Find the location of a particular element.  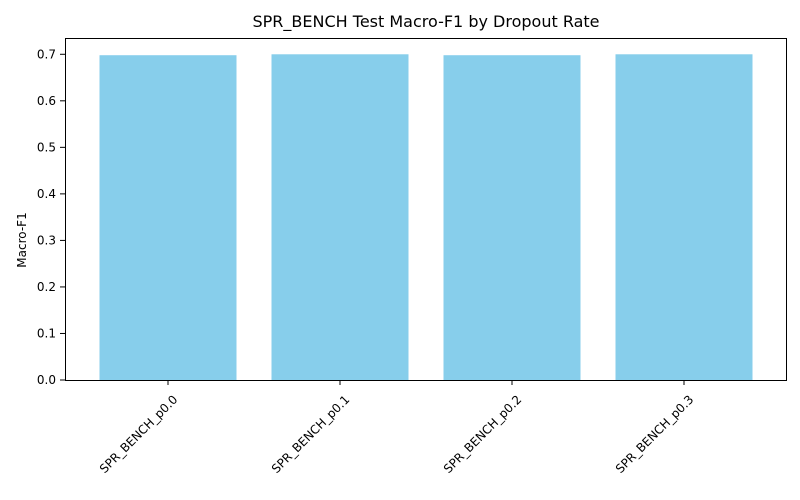

y-tick-label: 0.2 is located at coordinates (46, 287).